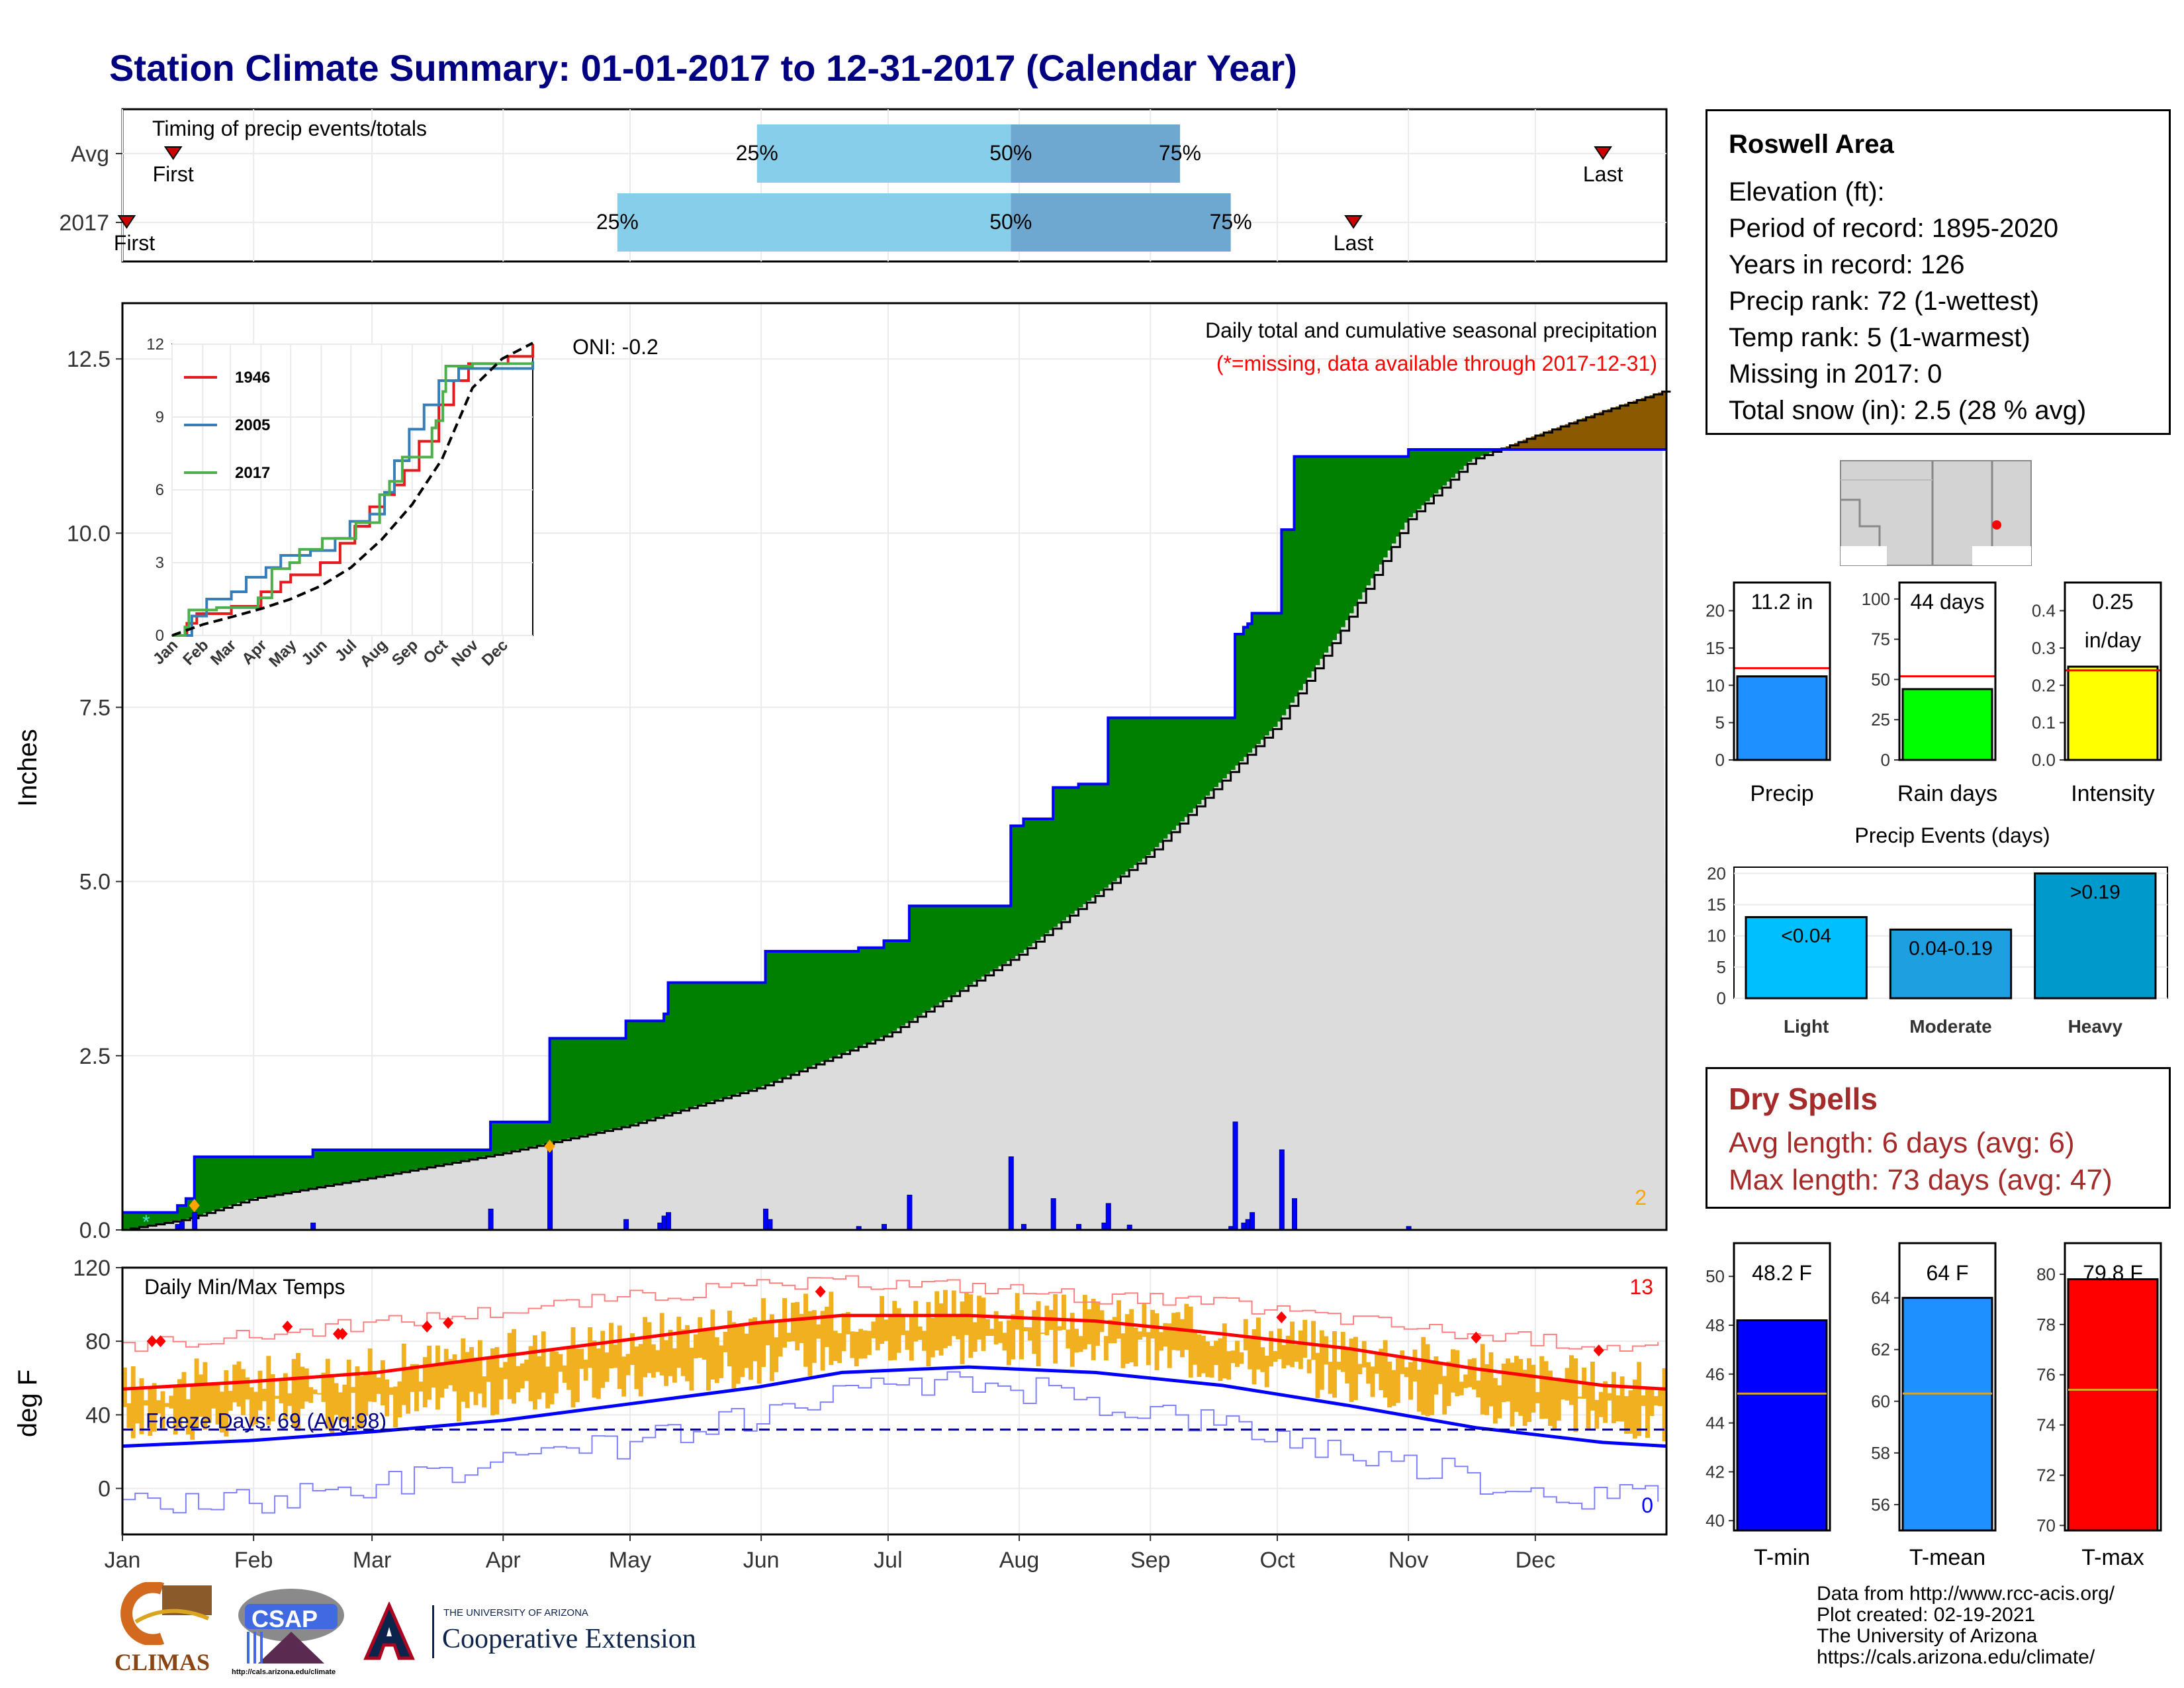  What do you see at coordinates (352, 489) in the screenshot?
I see `inset-avg-line` at bounding box center [352, 489].